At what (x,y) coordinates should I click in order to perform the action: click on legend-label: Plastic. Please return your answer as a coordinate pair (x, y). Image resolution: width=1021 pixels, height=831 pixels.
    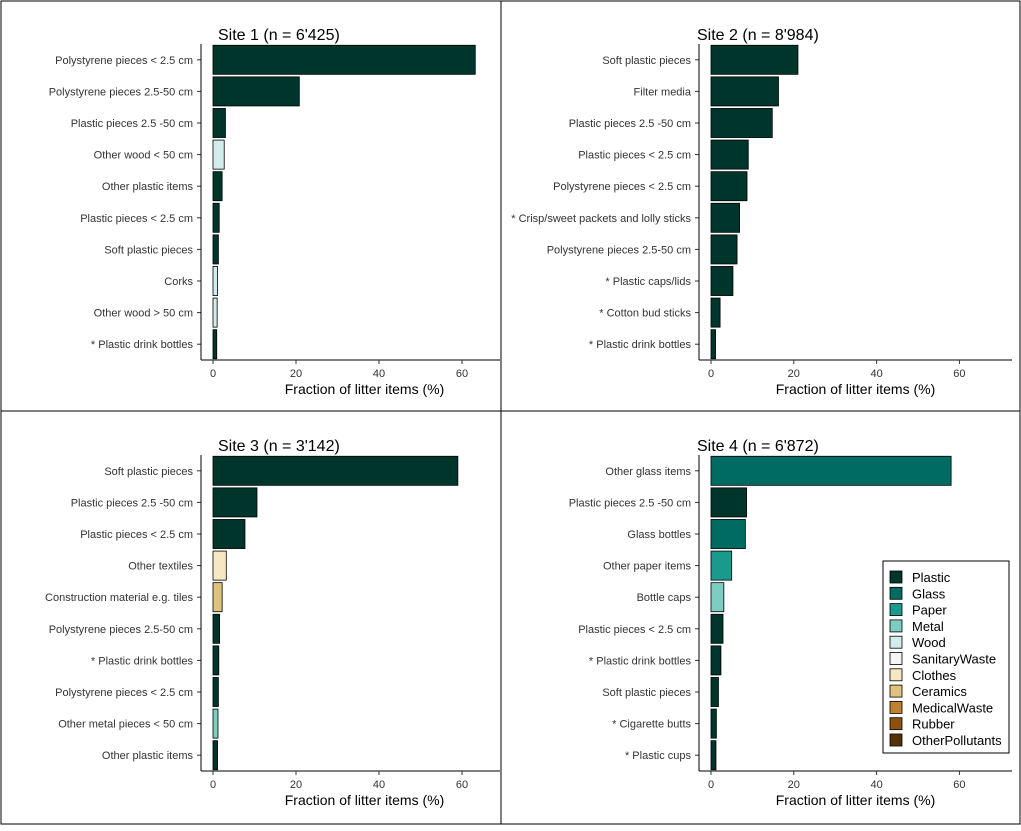
    Looking at the image, I should click on (931, 577).